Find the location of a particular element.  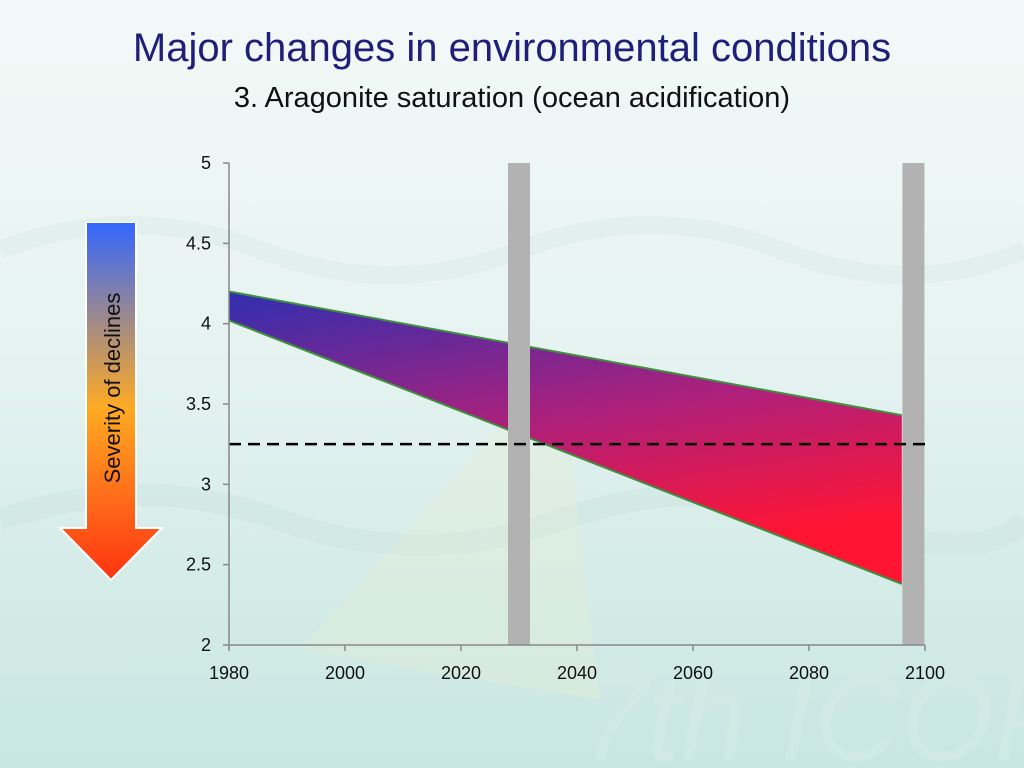

x-tick-label-6: 2100 is located at coordinates (925, 673).